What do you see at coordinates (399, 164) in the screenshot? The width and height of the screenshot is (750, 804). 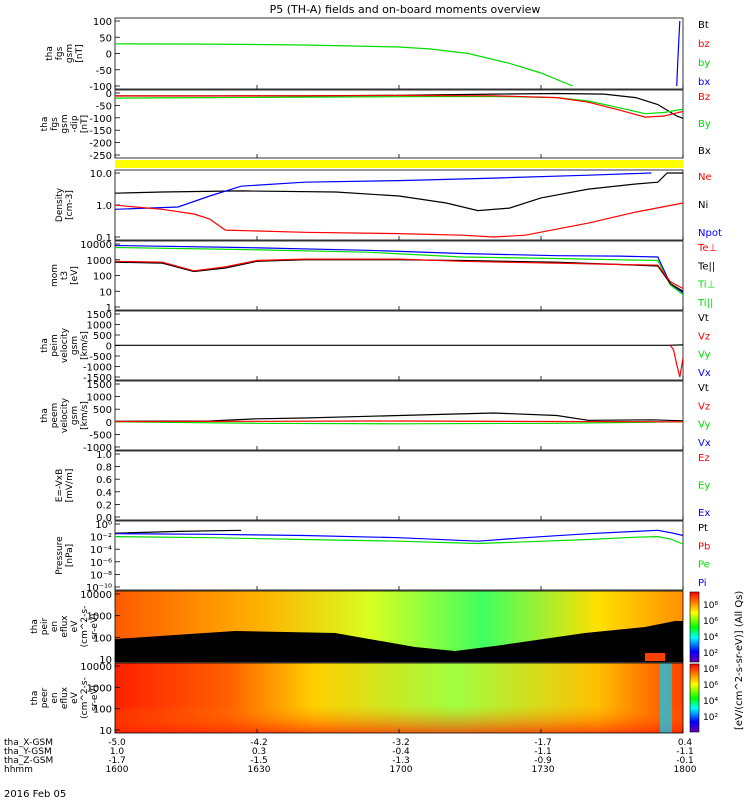 I see `quality-flag-bar` at bounding box center [399, 164].